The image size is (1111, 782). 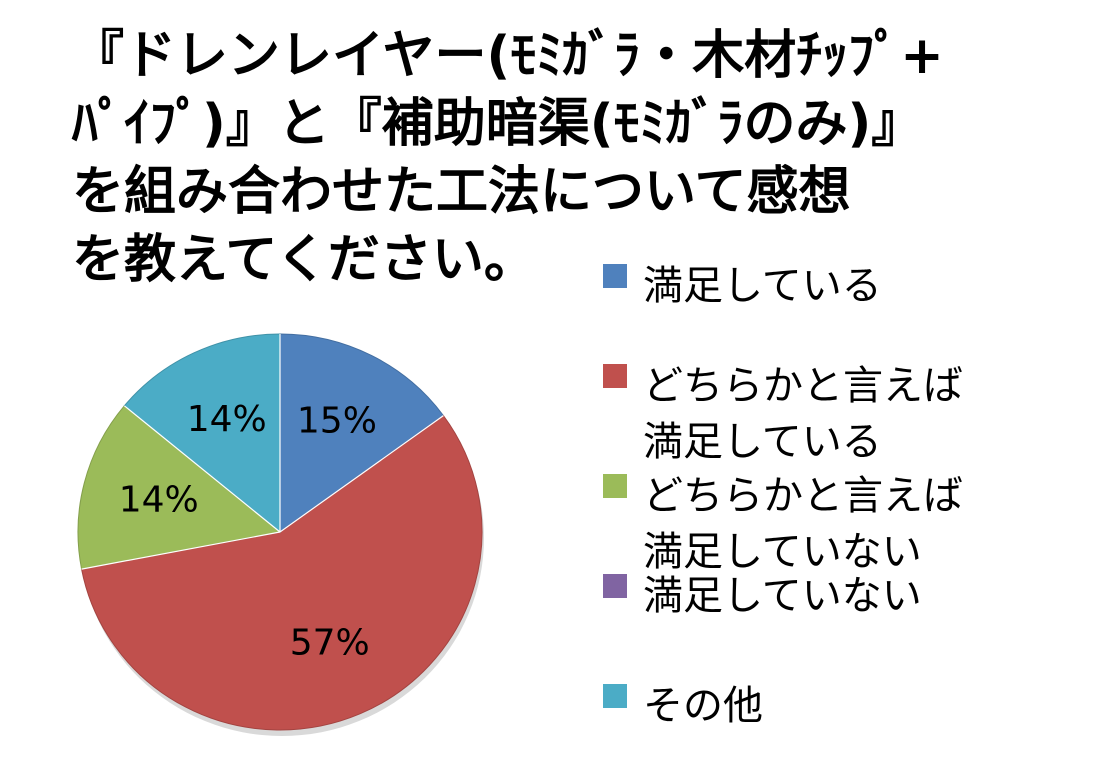 What do you see at coordinates (615, 696) in the screenshot?
I see `legend-swatch-other` at bounding box center [615, 696].